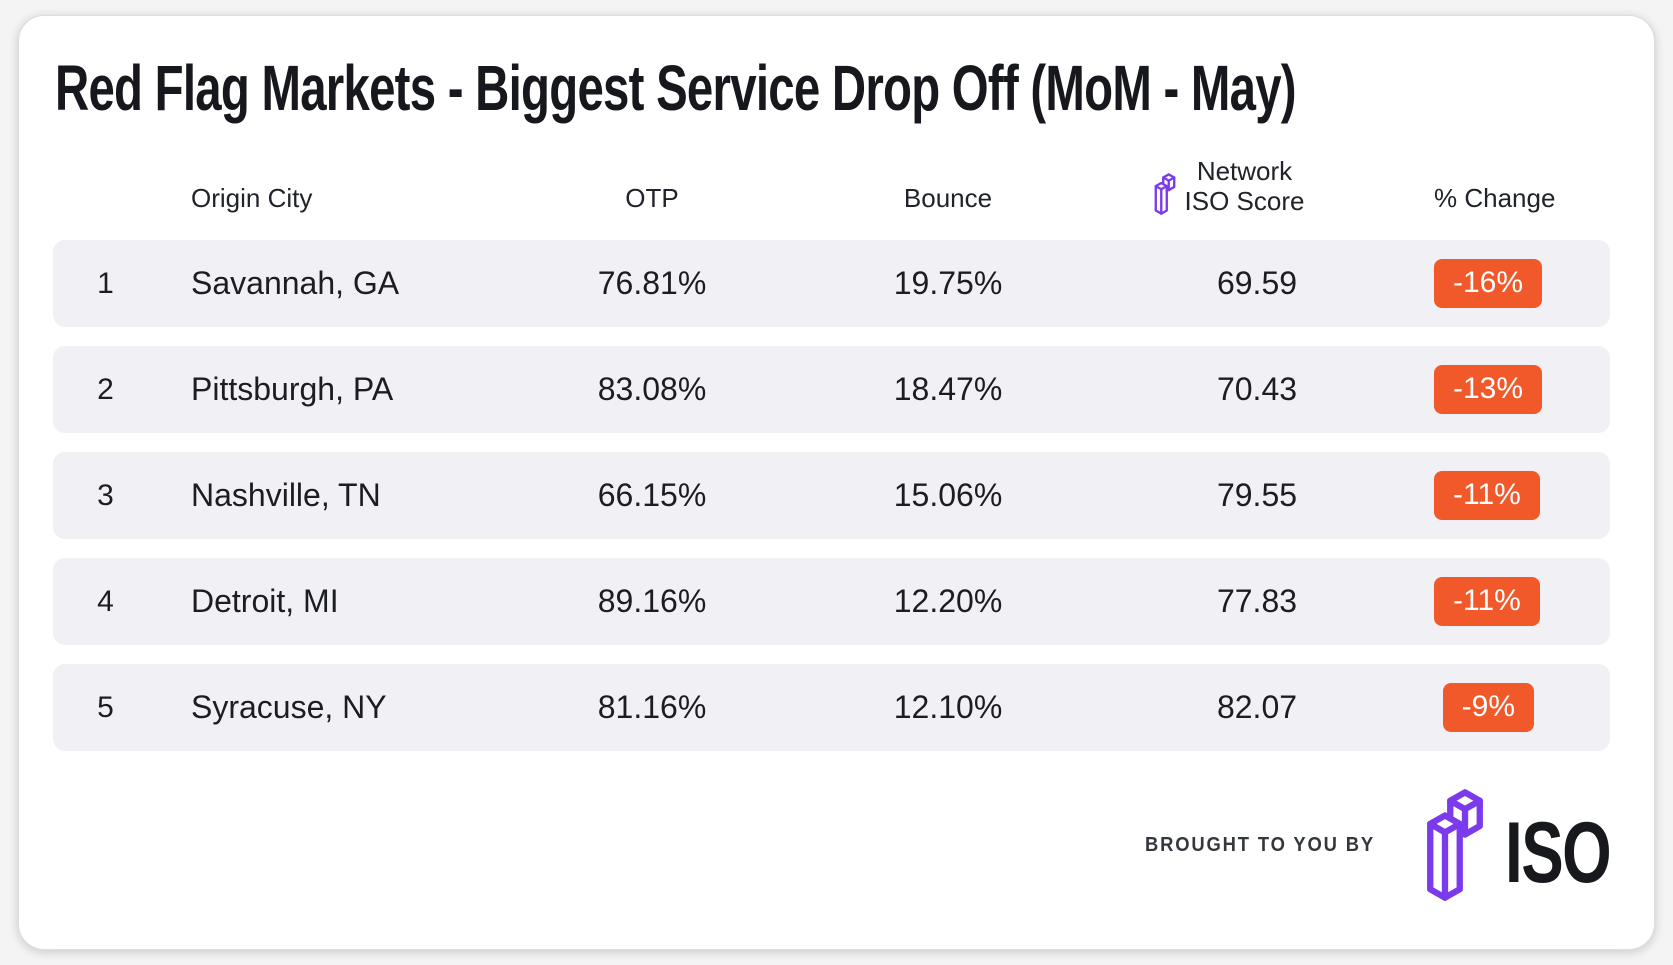 The image size is (1673, 965). Describe the element at coordinates (252, 198) in the screenshot. I see `header-origin-city: Origin City` at that location.